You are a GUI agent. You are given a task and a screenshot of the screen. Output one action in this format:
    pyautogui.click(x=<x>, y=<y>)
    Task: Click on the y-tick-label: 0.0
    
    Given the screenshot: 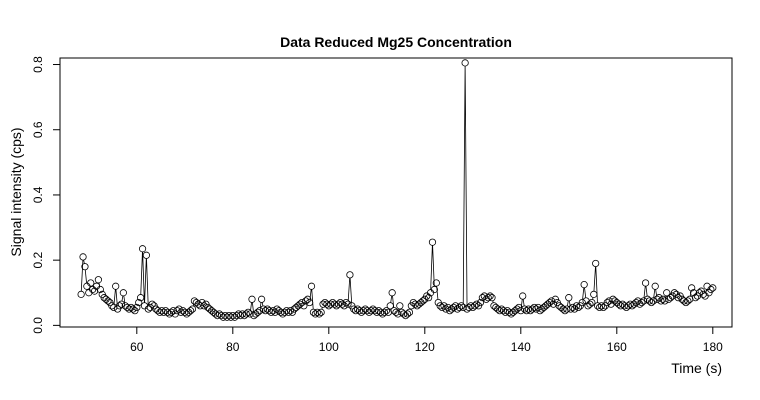 What is the action you would take?
    pyautogui.click(x=38, y=325)
    